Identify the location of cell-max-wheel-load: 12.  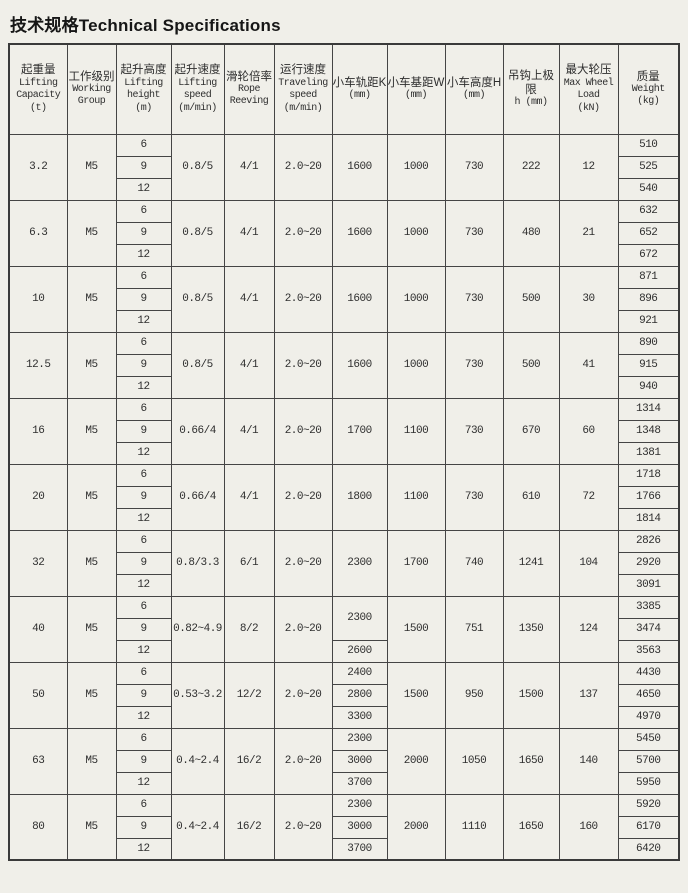
(588, 167).